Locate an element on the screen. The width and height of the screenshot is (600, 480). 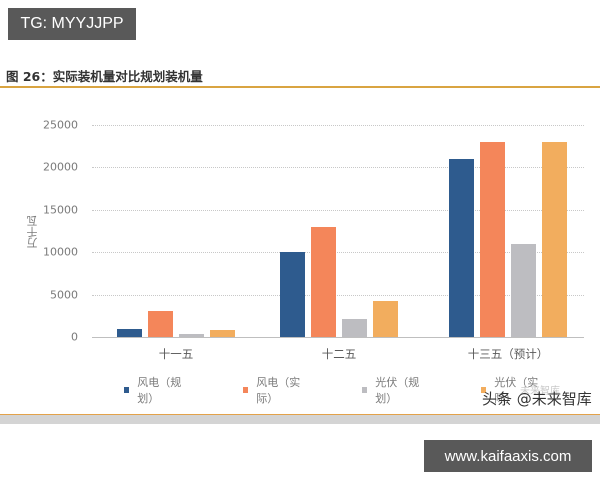
y-tick-label: 20000 is located at coordinates (60, 167).